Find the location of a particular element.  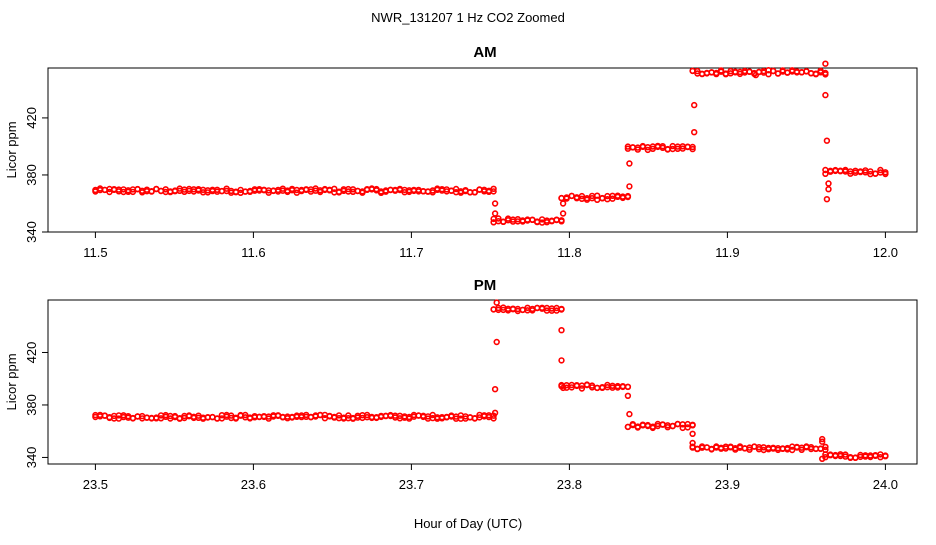

y-tick-label-am-0: 340 is located at coordinates (31, 232).